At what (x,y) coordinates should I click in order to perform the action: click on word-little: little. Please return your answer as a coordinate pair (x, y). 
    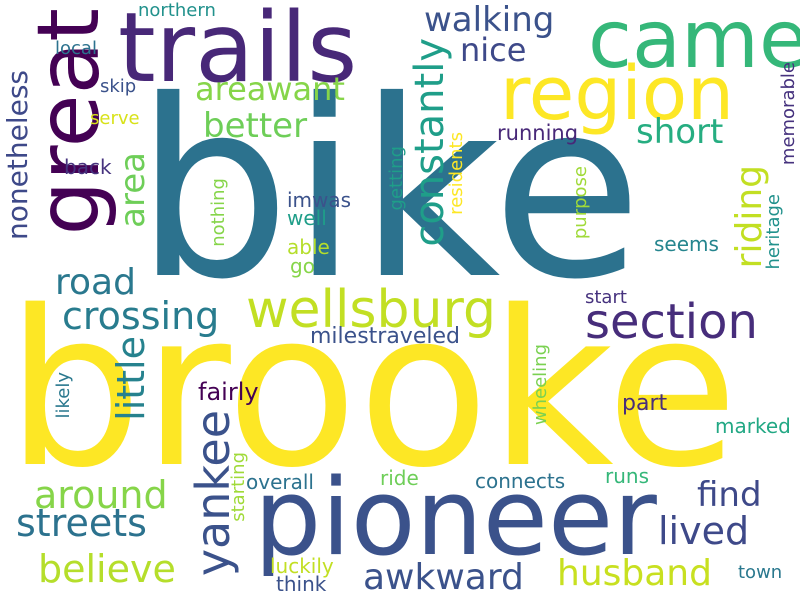
    Looking at the image, I should click on (131, 378).